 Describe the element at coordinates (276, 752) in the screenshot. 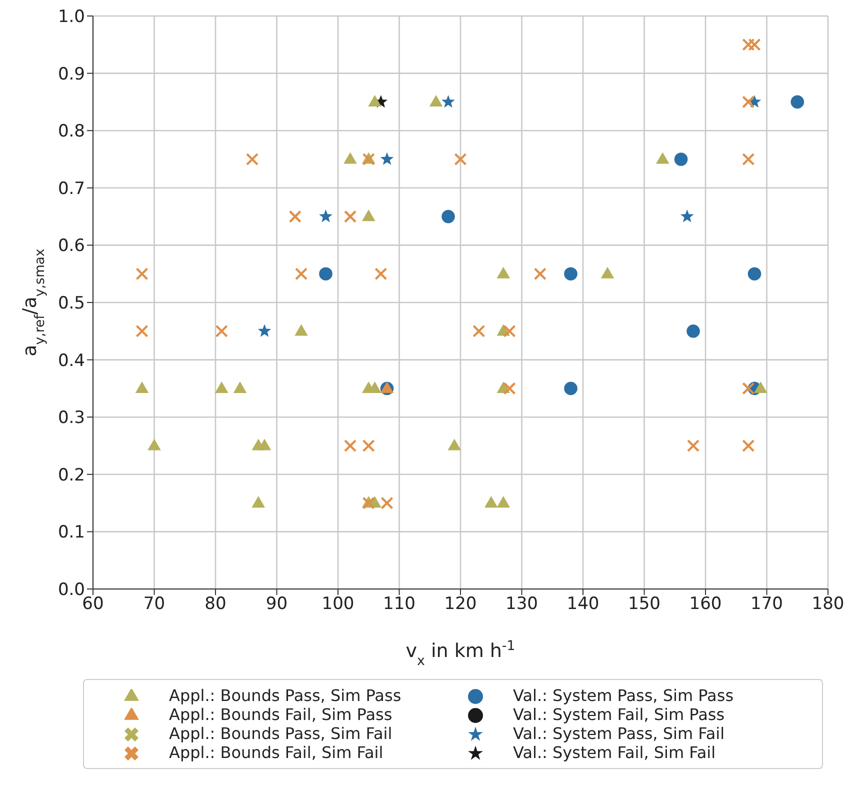

I see `legend-label: Appl.: Bounds Fail, Sim Fail` at that location.